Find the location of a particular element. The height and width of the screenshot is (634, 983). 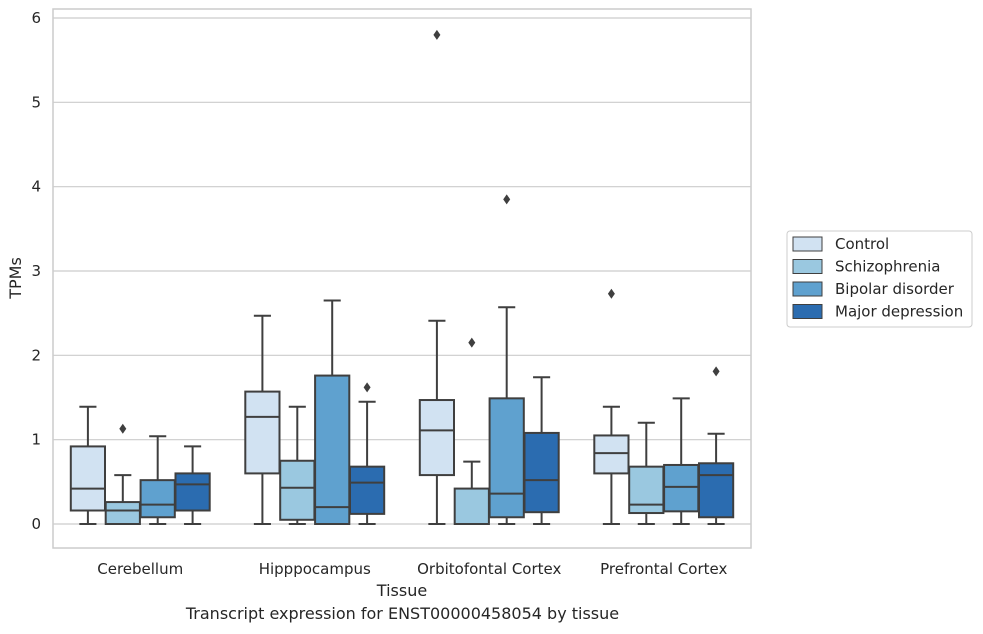

x-axis-label: Tissue is located at coordinates (401, 590).